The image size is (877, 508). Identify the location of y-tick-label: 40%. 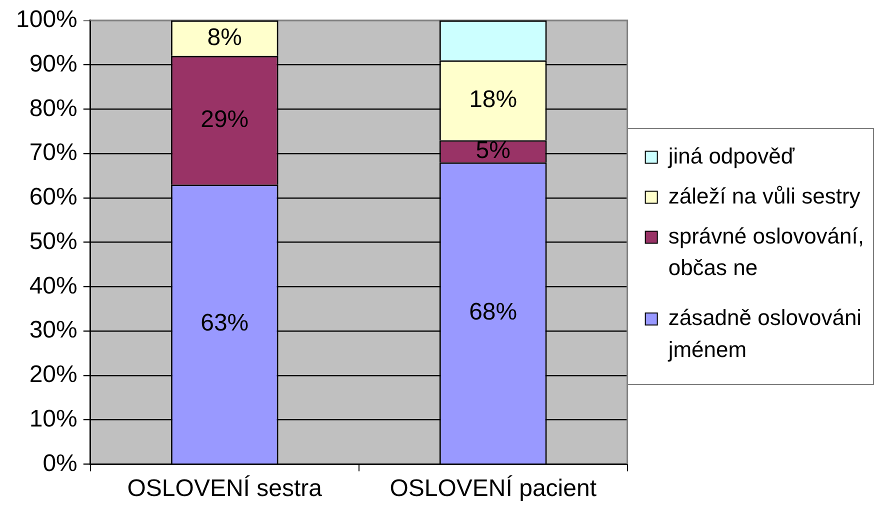
(53, 286).